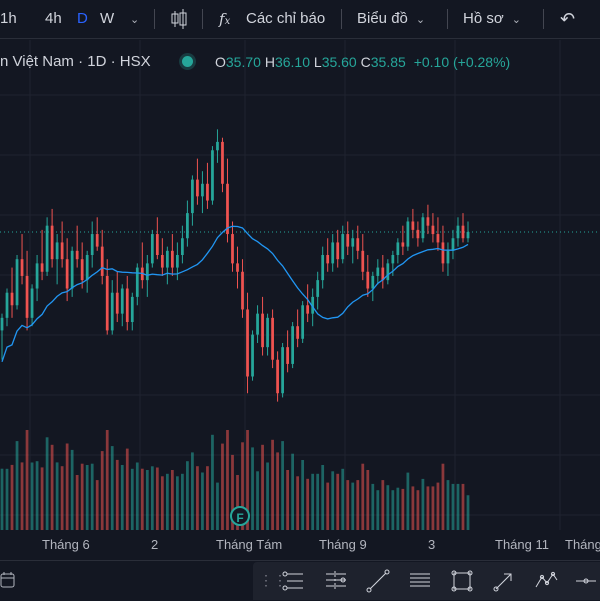 The image size is (600, 601). I want to click on interval-w: W, so click(107, 18).